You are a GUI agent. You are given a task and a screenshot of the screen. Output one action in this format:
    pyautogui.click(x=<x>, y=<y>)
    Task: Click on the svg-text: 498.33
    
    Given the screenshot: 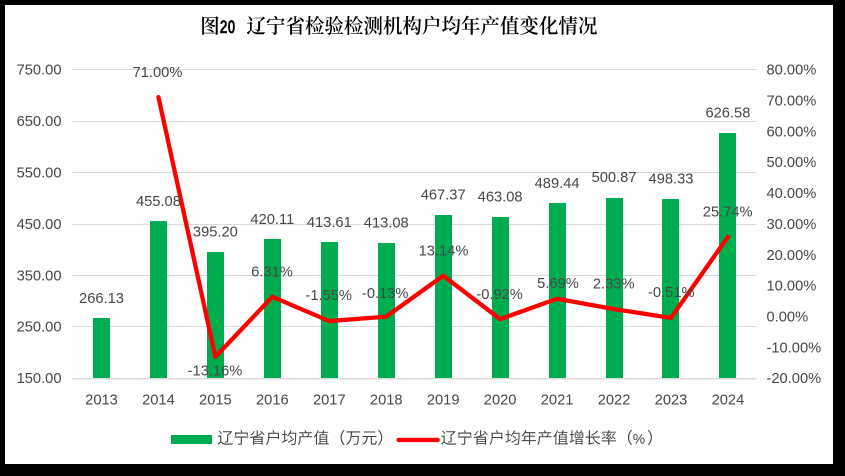 What is the action you would take?
    pyautogui.click(x=671, y=180)
    